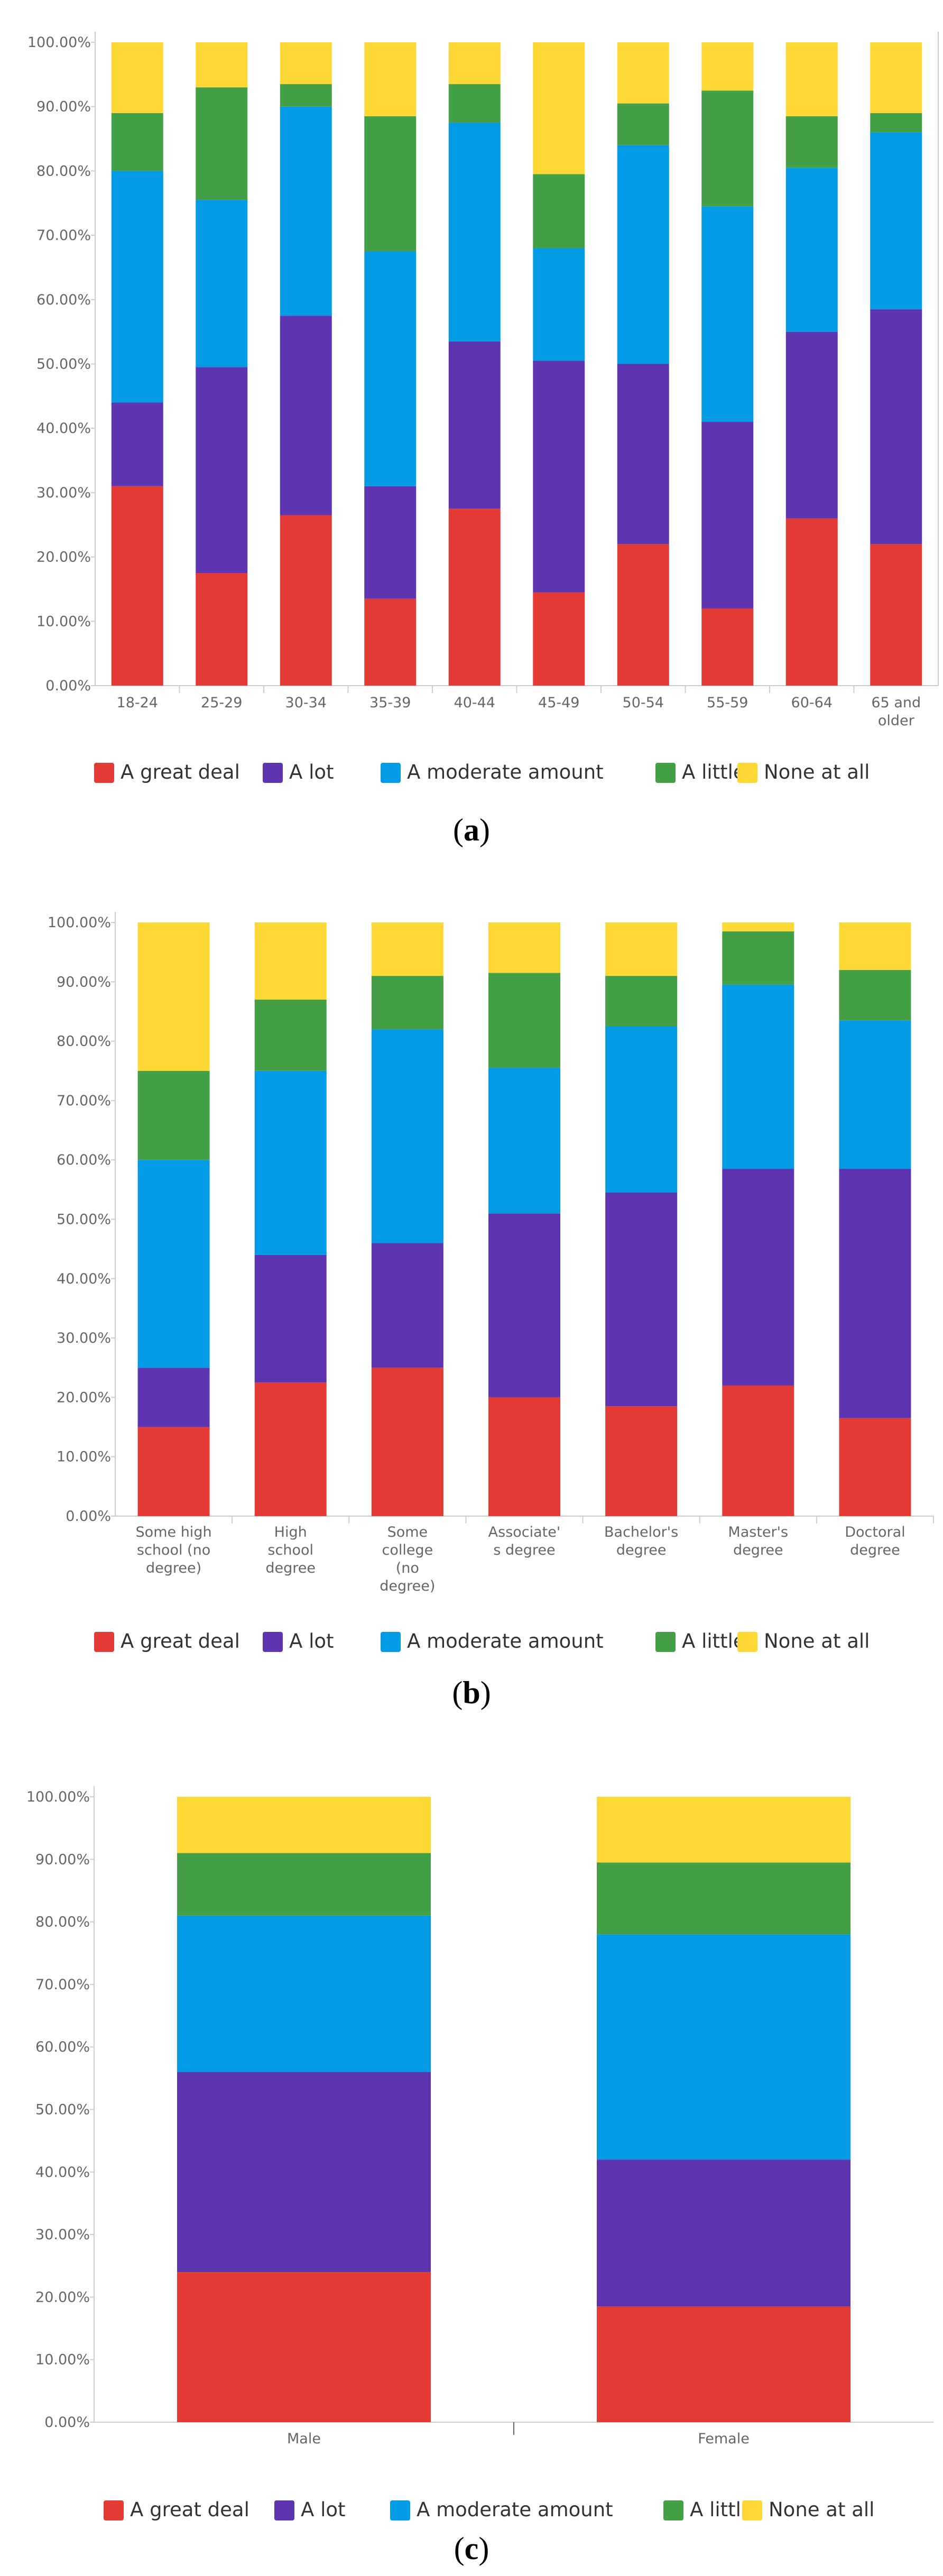 Image resolution: width=943 pixels, height=2576 pixels. I want to click on x-tick-label: 60-64, so click(812, 703).